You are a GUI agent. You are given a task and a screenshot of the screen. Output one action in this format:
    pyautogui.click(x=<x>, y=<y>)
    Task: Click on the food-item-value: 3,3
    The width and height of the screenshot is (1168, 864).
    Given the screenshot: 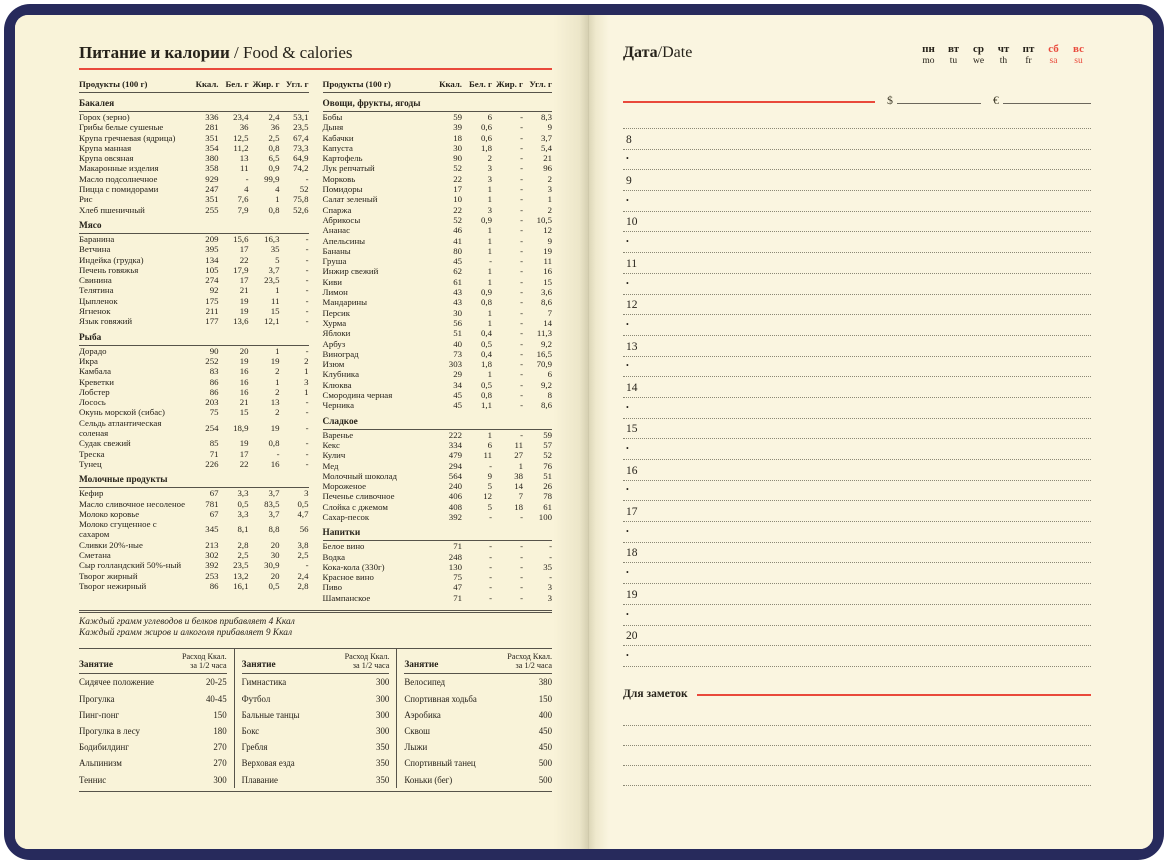 What is the action you would take?
    pyautogui.click(x=243, y=493)
    